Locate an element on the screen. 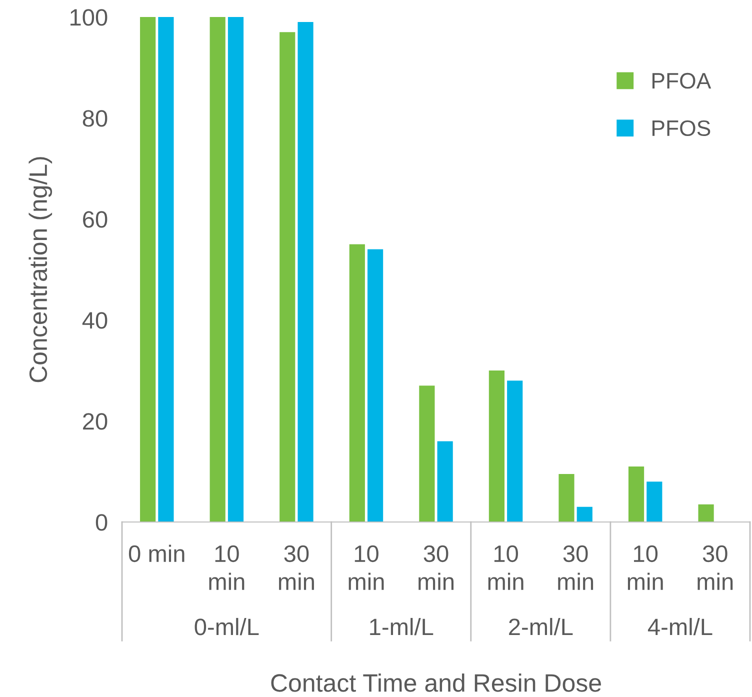 The image size is (752, 697). y-axis-title: Concentration (ng/L) is located at coordinates (40, 269).